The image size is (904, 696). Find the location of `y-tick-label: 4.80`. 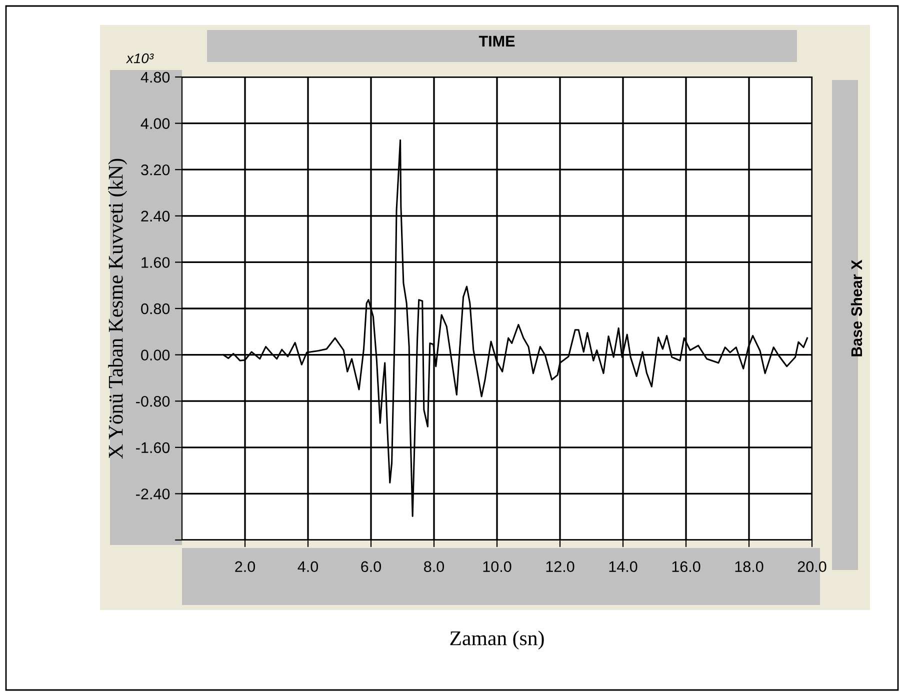

y-tick-label: 4.80 is located at coordinates (155, 77).